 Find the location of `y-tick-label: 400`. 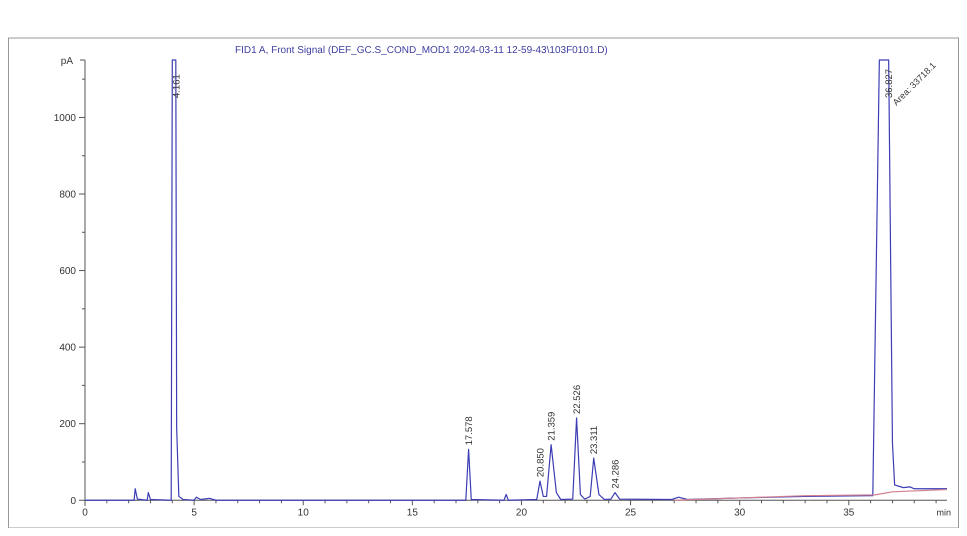

y-tick-label: 400 is located at coordinates (67, 348).